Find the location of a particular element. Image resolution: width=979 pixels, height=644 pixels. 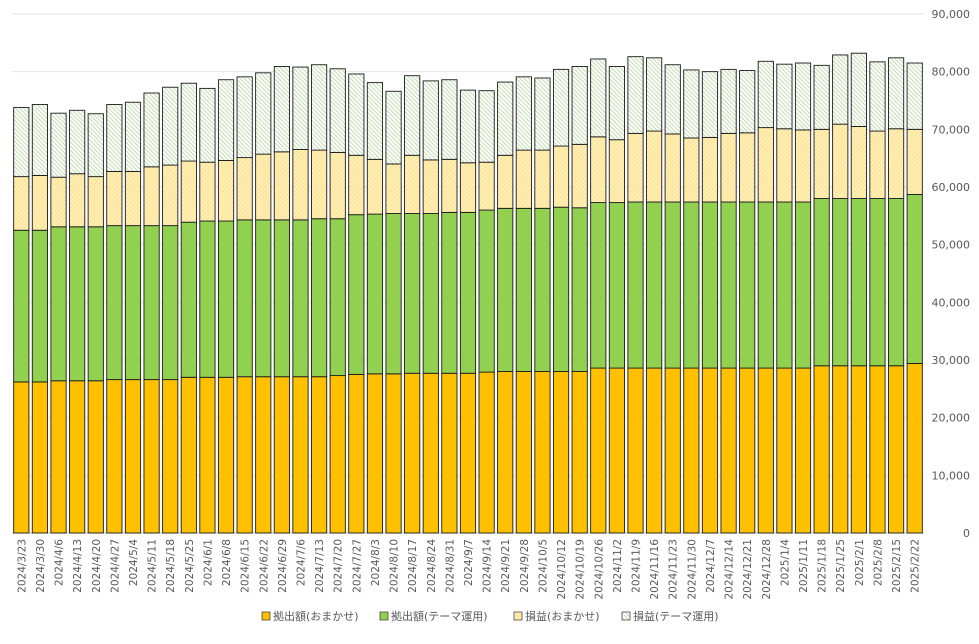

legend-swatch is located at coordinates (626, 616).